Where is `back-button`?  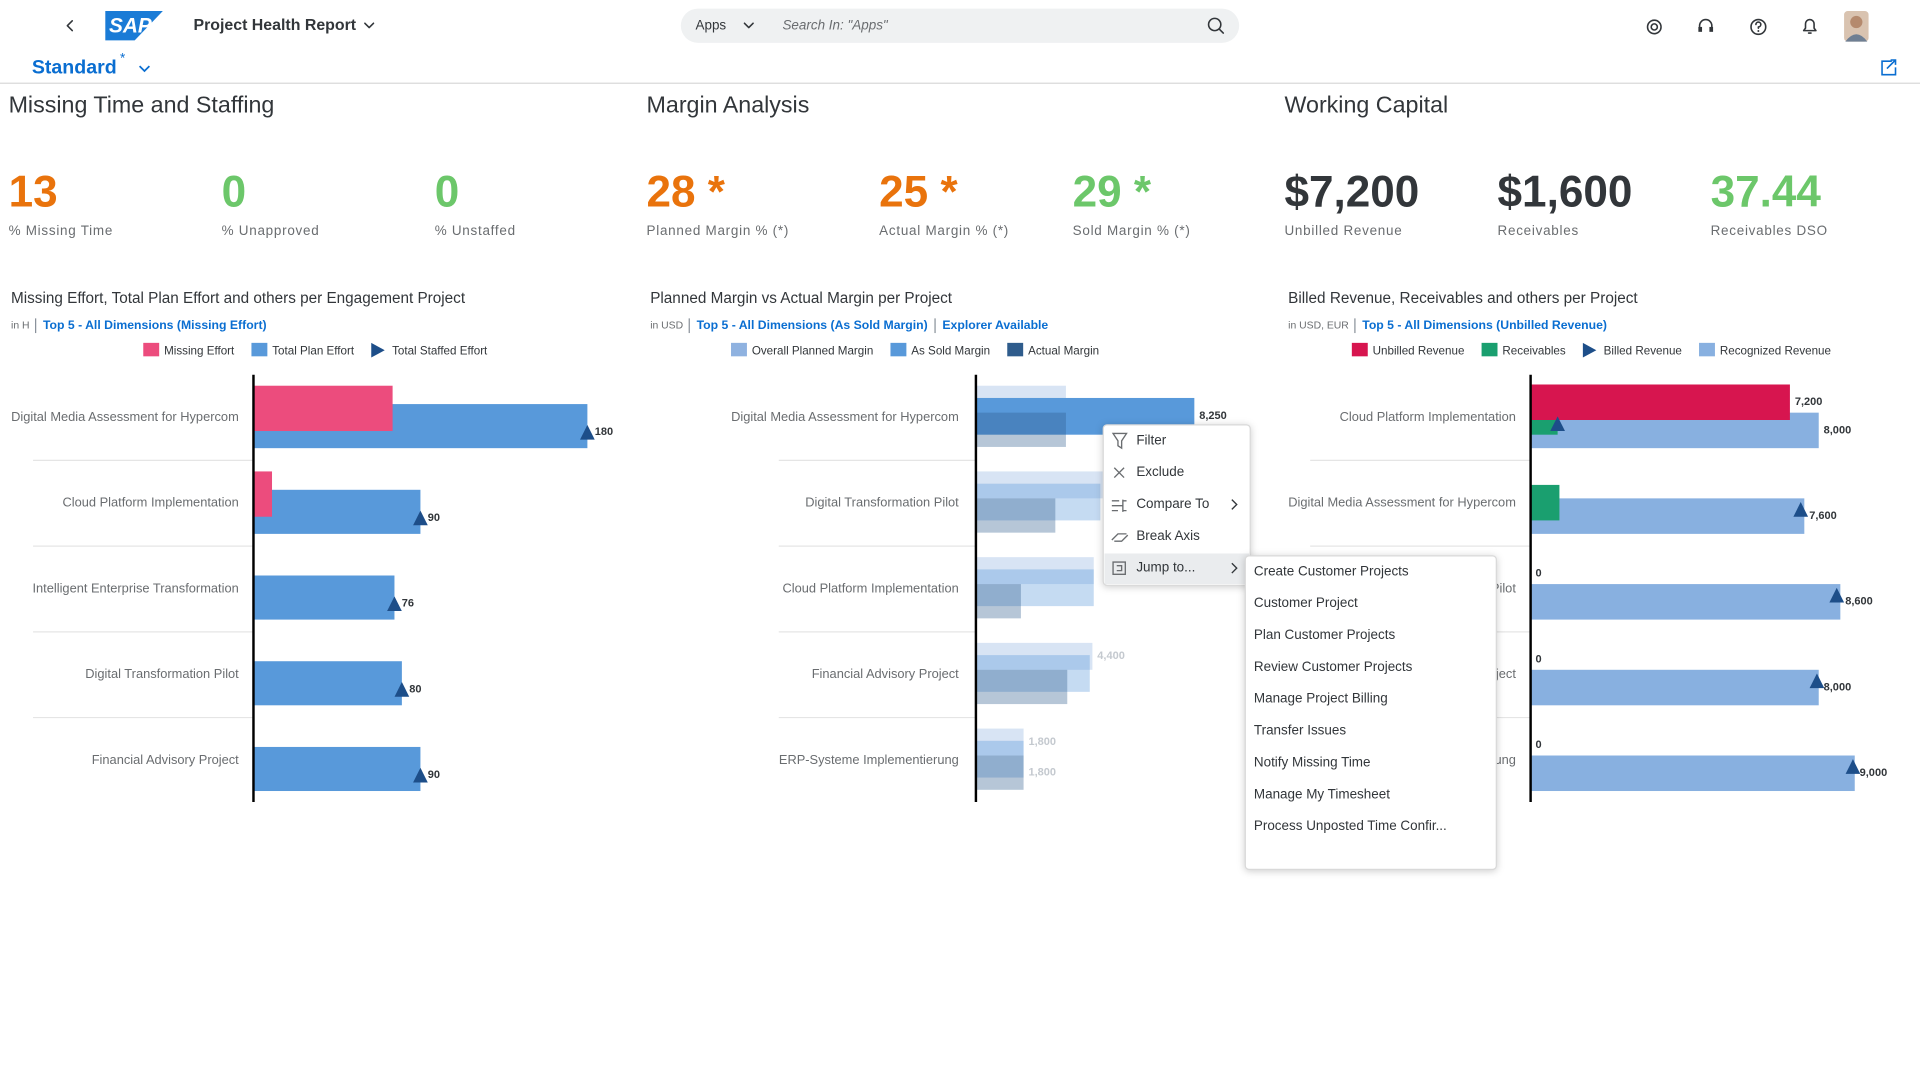
back-button is located at coordinates (70, 26).